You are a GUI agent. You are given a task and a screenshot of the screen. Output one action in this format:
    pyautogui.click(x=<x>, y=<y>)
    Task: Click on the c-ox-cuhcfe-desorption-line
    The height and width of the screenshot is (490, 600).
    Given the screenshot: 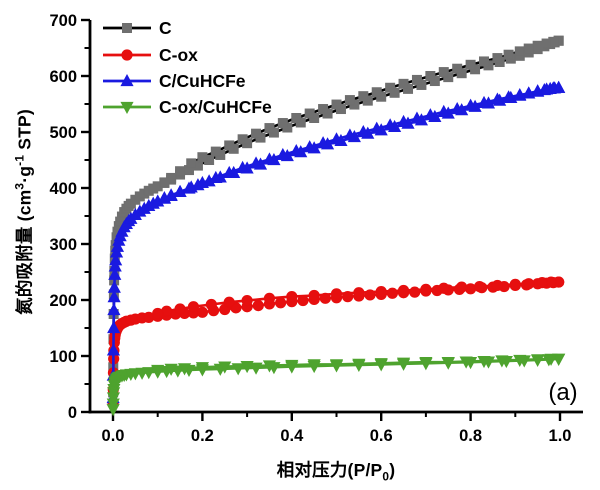 What is the action you would take?
    pyautogui.click(x=358, y=364)
    